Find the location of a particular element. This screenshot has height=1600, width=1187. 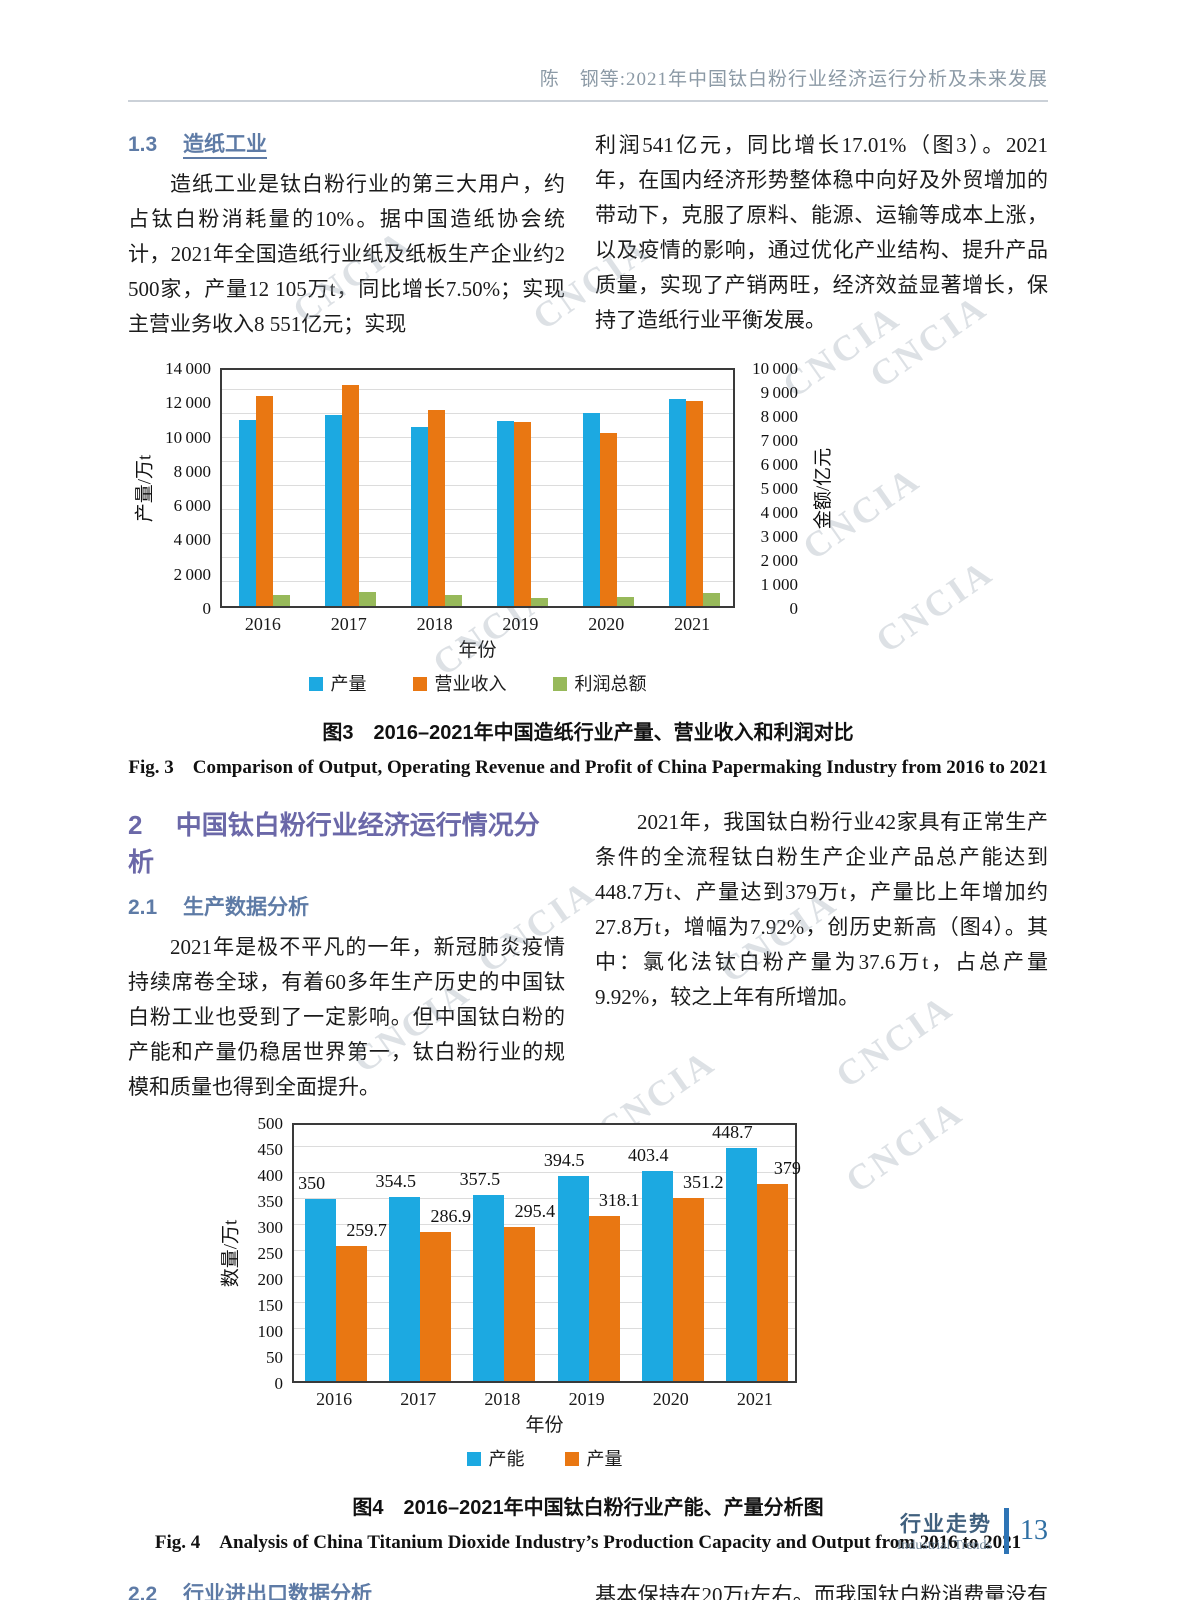

section-title: 行业进出口数据分析 is located at coordinates (278, 1591).